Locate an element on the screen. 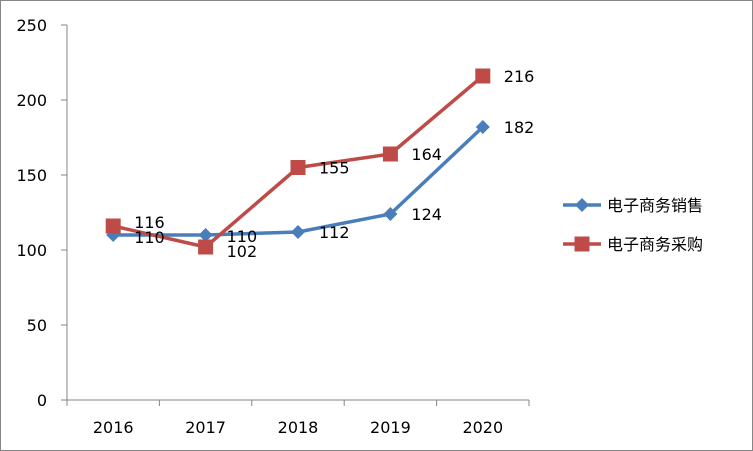 Image resolution: width=753 pixels, height=451 pixels. data-label: 182 is located at coordinates (519, 127).